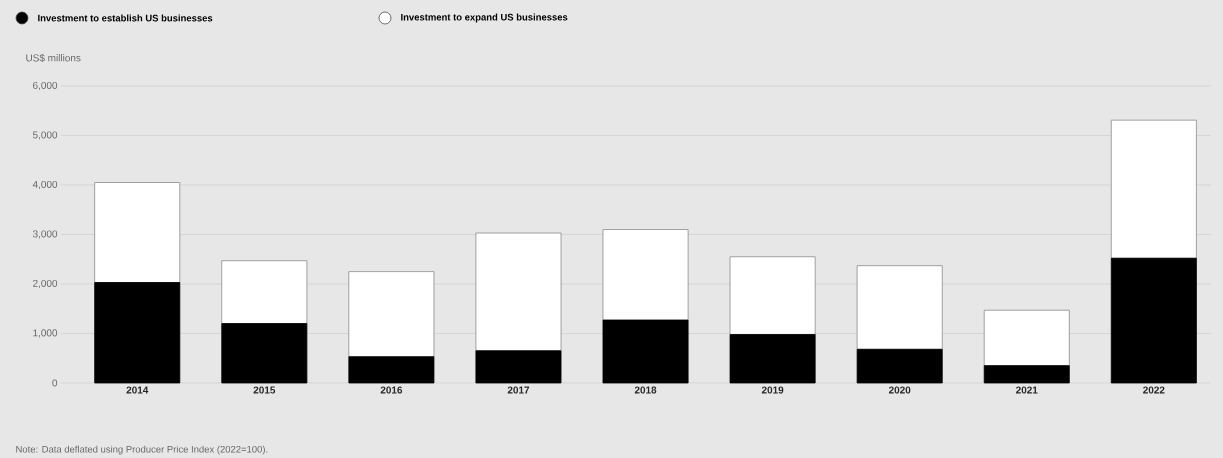  I want to click on y-tick-label: 1,000, so click(45, 333).